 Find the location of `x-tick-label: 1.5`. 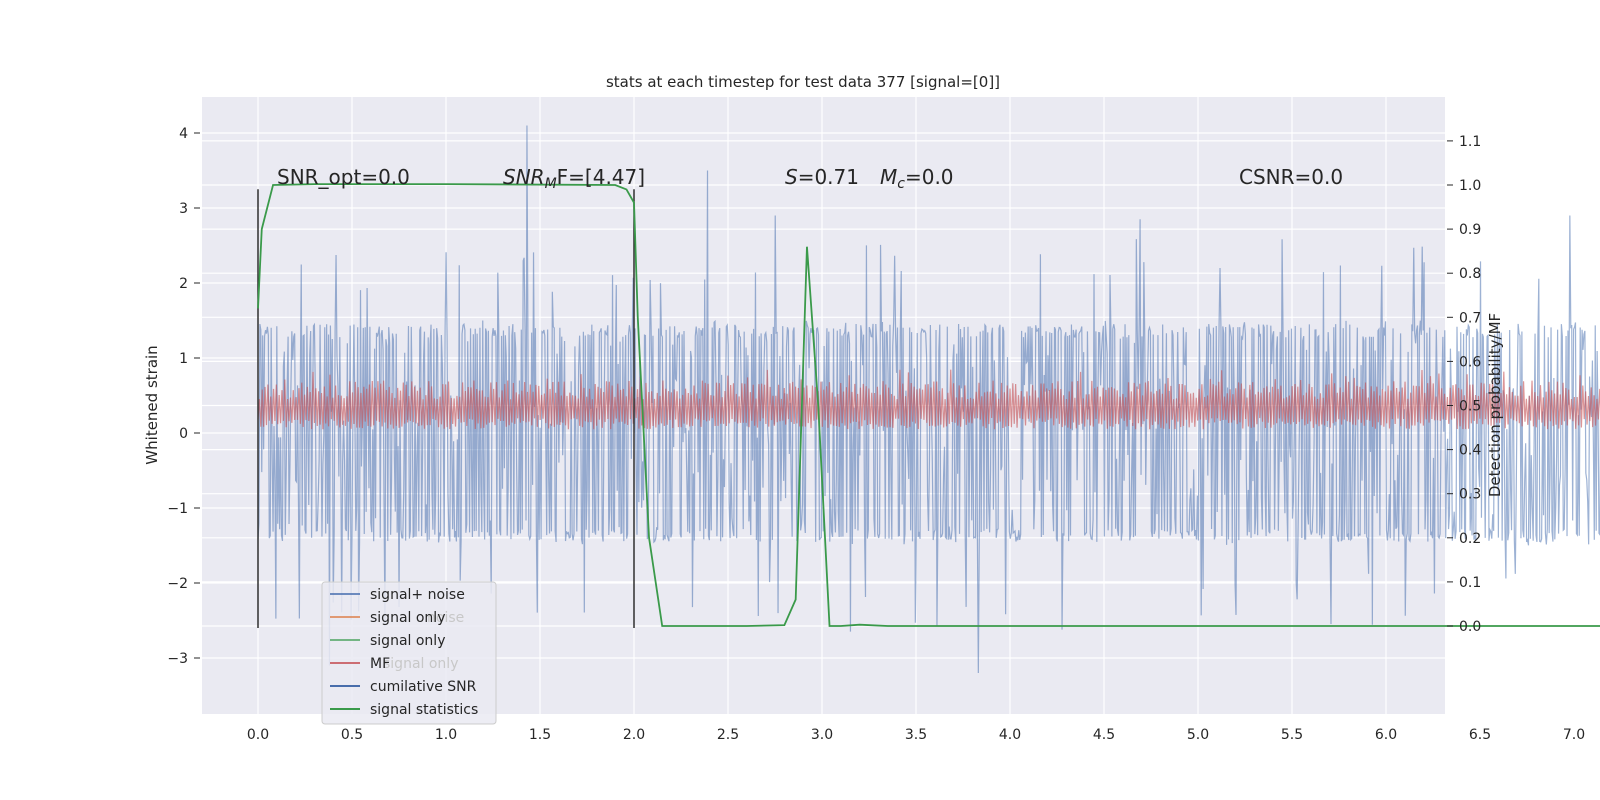

x-tick-label: 1.5 is located at coordinates (540, 735).